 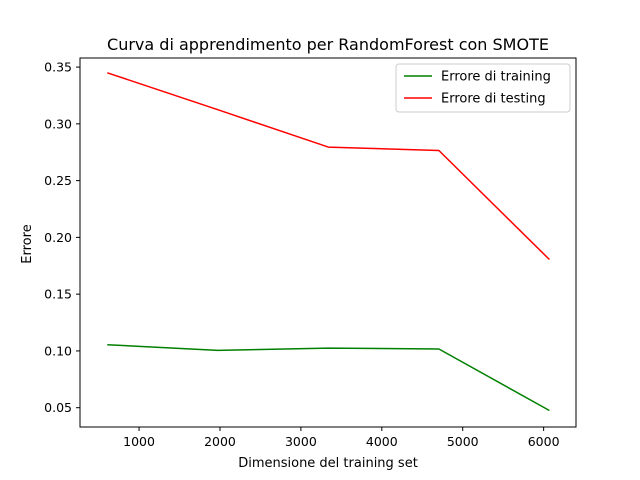 I want to click on y-tick-label: 0.15, so click(x=58, y=294).